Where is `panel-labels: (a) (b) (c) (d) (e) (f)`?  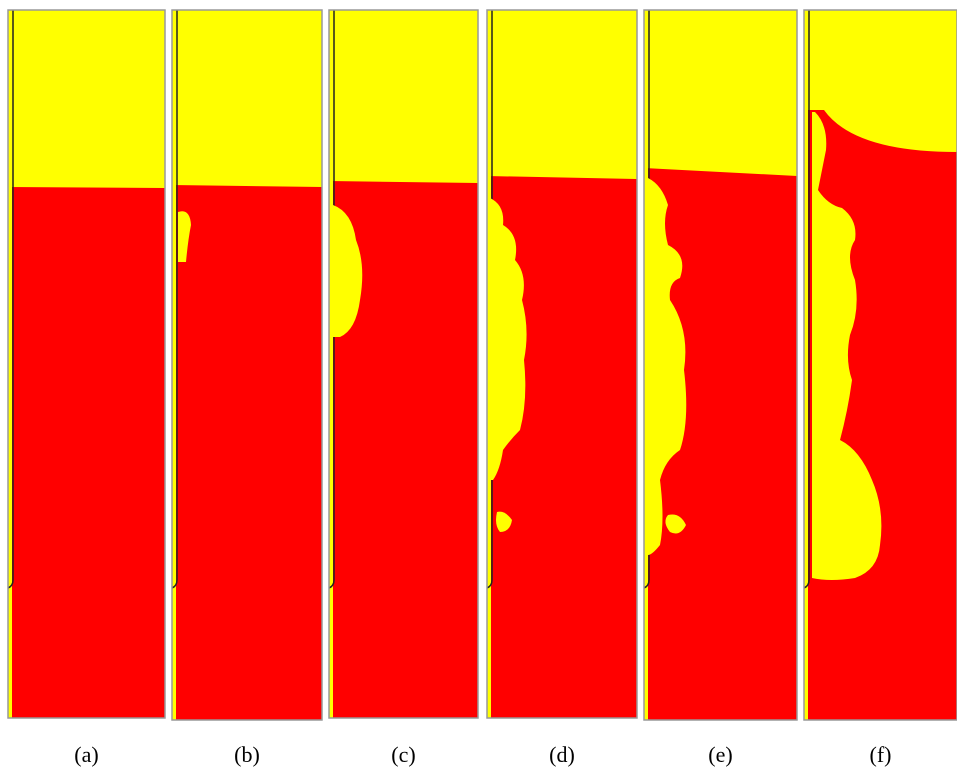
panel-labels: (a) (b) (c) (d) (e) (f) is located at coordinates (482, 754).